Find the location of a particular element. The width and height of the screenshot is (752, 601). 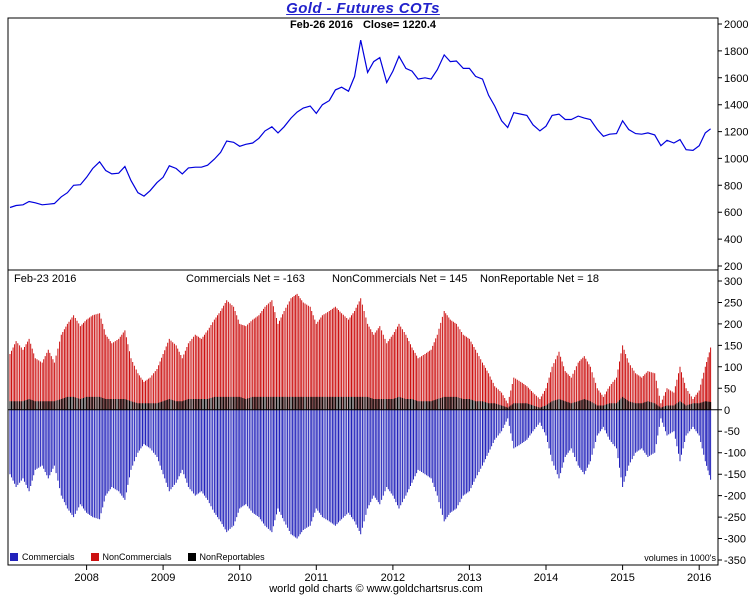

price-axis-label: 200 is located at coordinates (733, 267).